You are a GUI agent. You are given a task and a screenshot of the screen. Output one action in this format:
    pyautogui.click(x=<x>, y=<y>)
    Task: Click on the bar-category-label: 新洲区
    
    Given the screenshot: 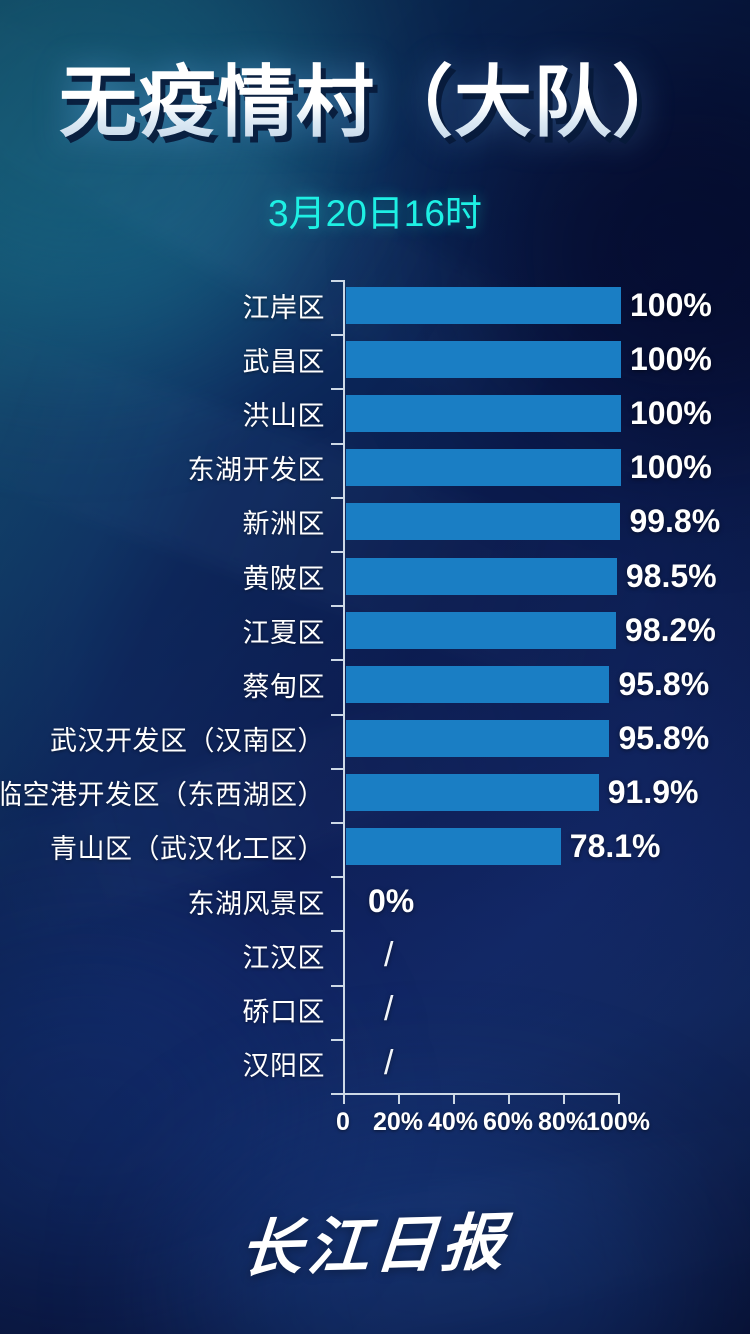 What is the action you would take?
    pyautogui.click(x=283, y=524)
    